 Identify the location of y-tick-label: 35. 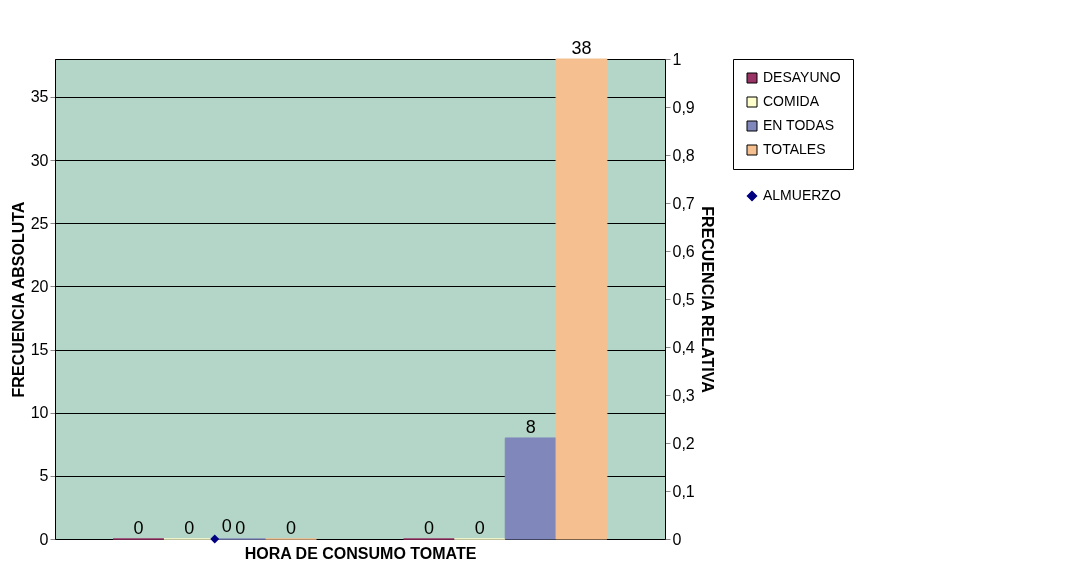
(39, 97).